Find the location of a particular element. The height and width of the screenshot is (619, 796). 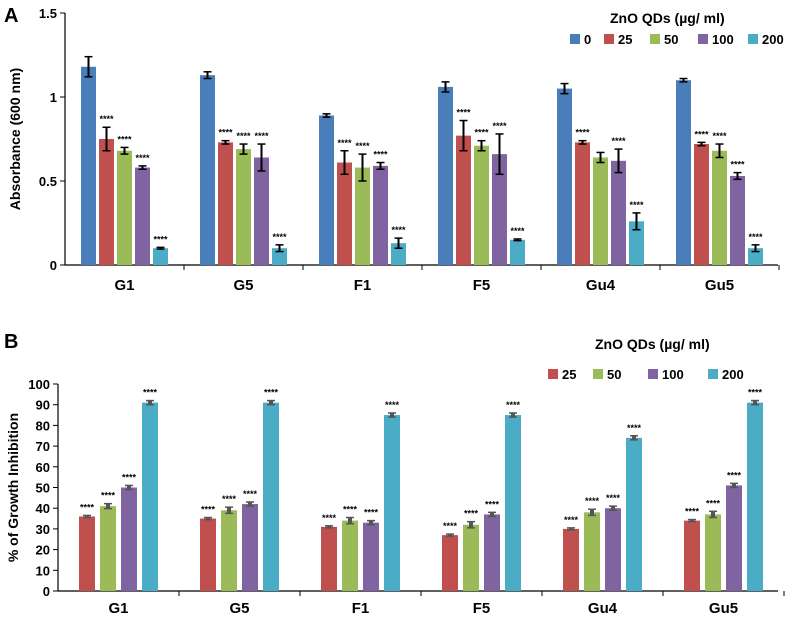

y-tick-label-B: 30 is located at coordinates (43, 529).